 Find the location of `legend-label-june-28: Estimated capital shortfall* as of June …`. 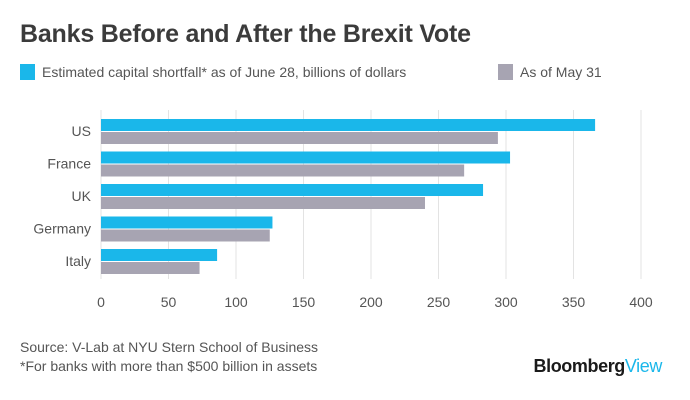

legend-label-june-28: Estimated capital shortfall* as of June … is located at coordinates (224, 72).